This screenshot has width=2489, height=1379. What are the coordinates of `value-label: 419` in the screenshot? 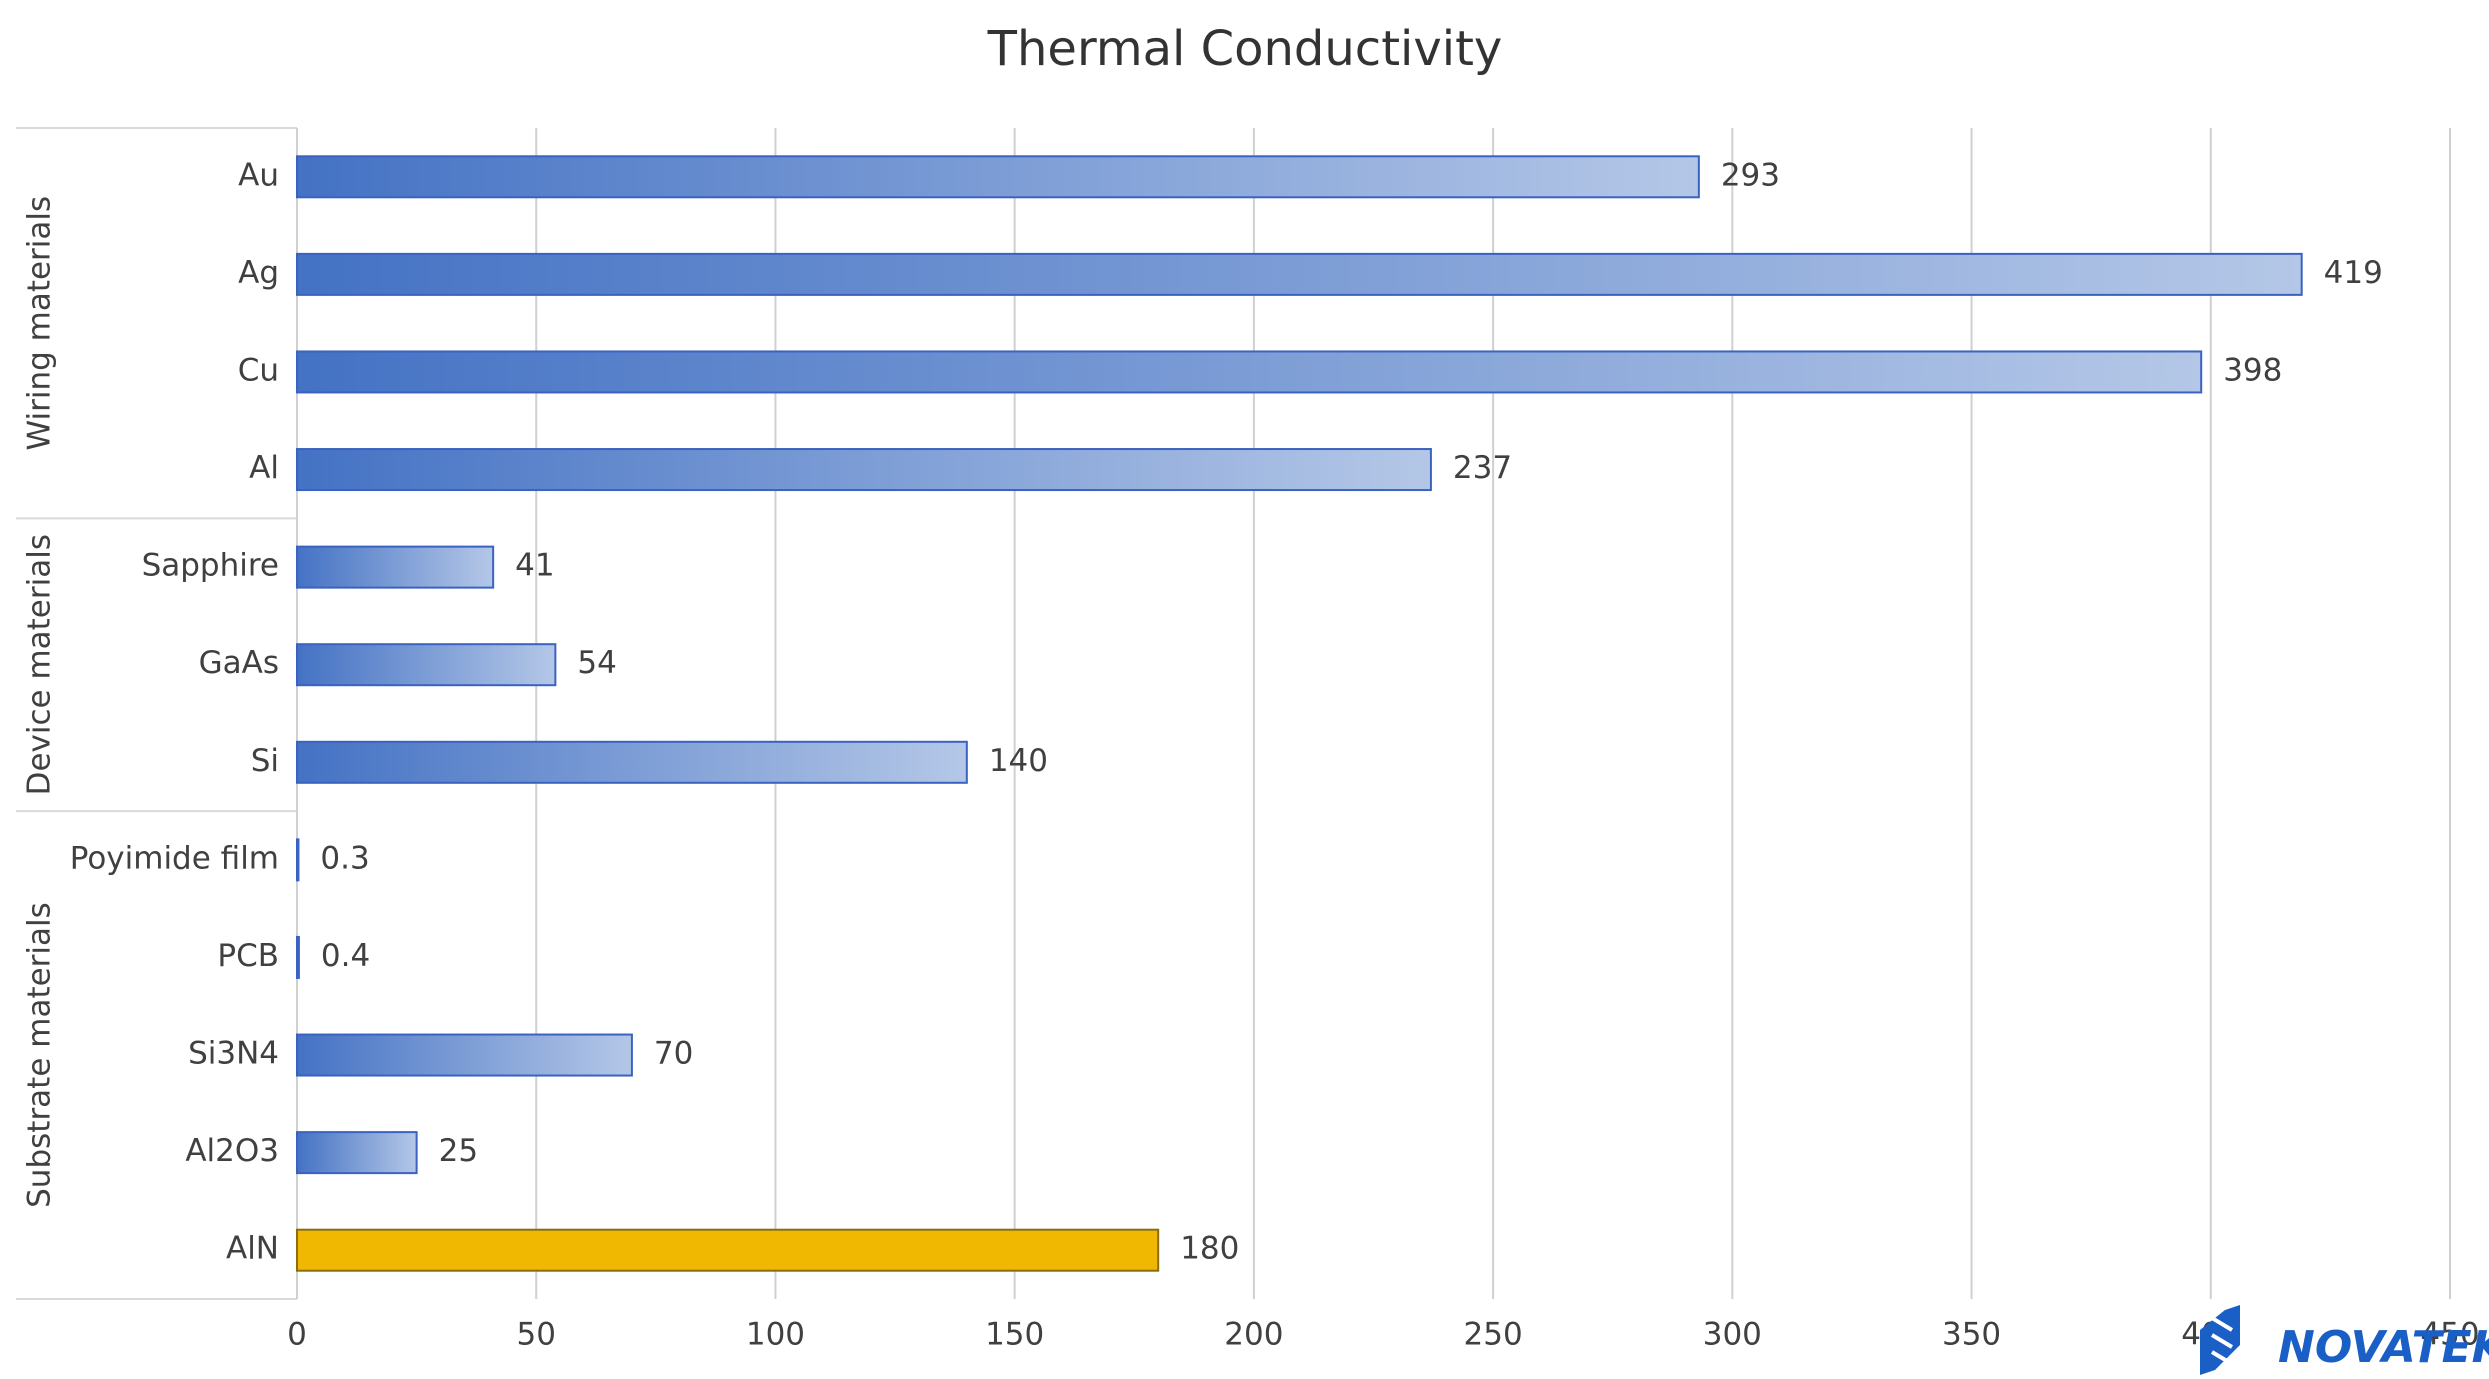 It's located at (2353, 273).